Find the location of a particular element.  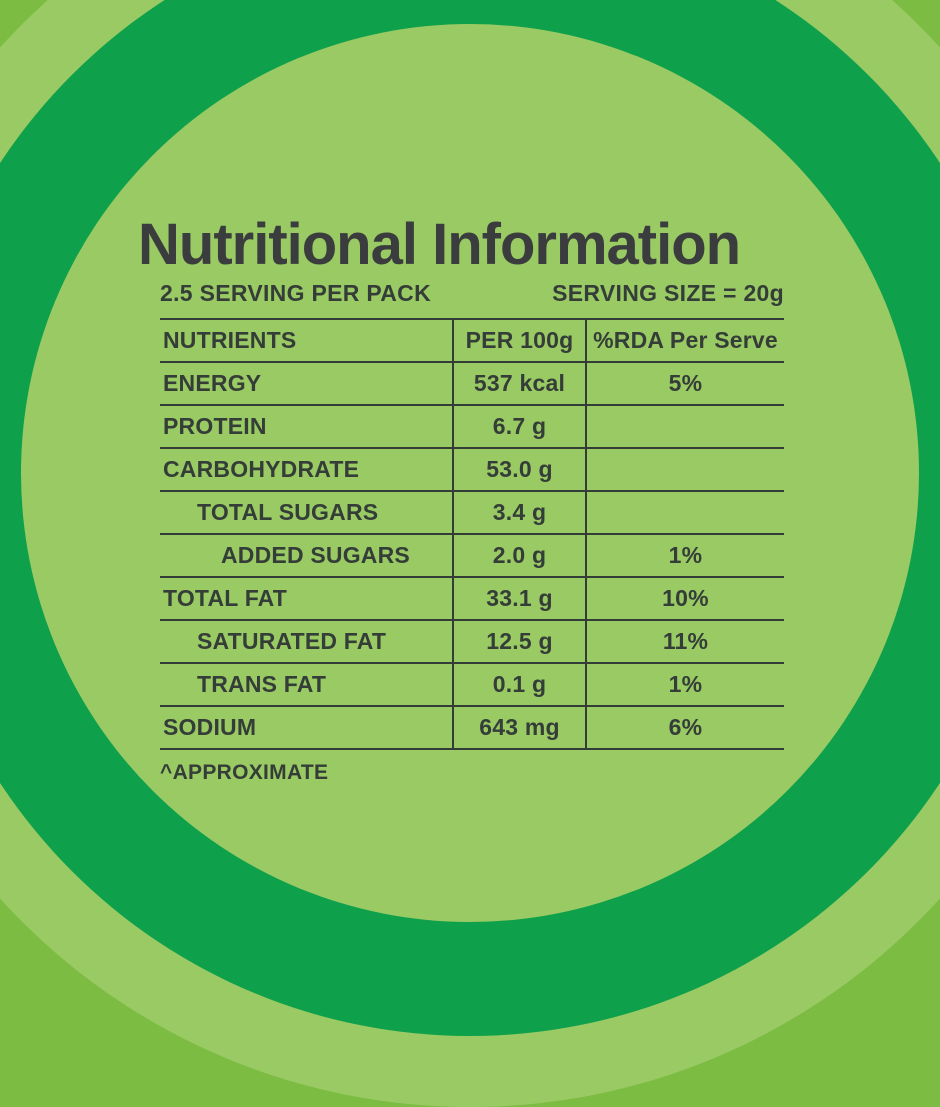

table-row-protein: PROTEIN 6.7 g is located at coordinates (472, 427).